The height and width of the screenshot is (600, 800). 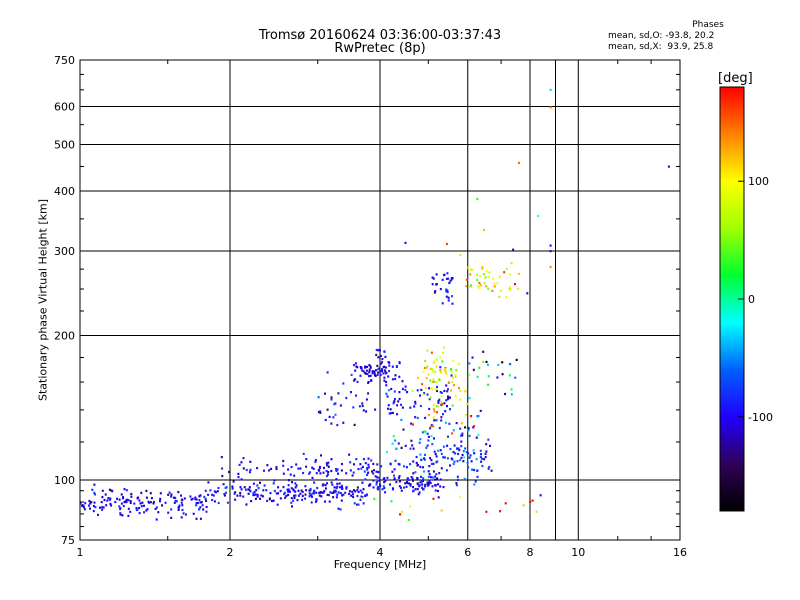 I want to click on y-tick-label: 200, so click(x=64, y=336).